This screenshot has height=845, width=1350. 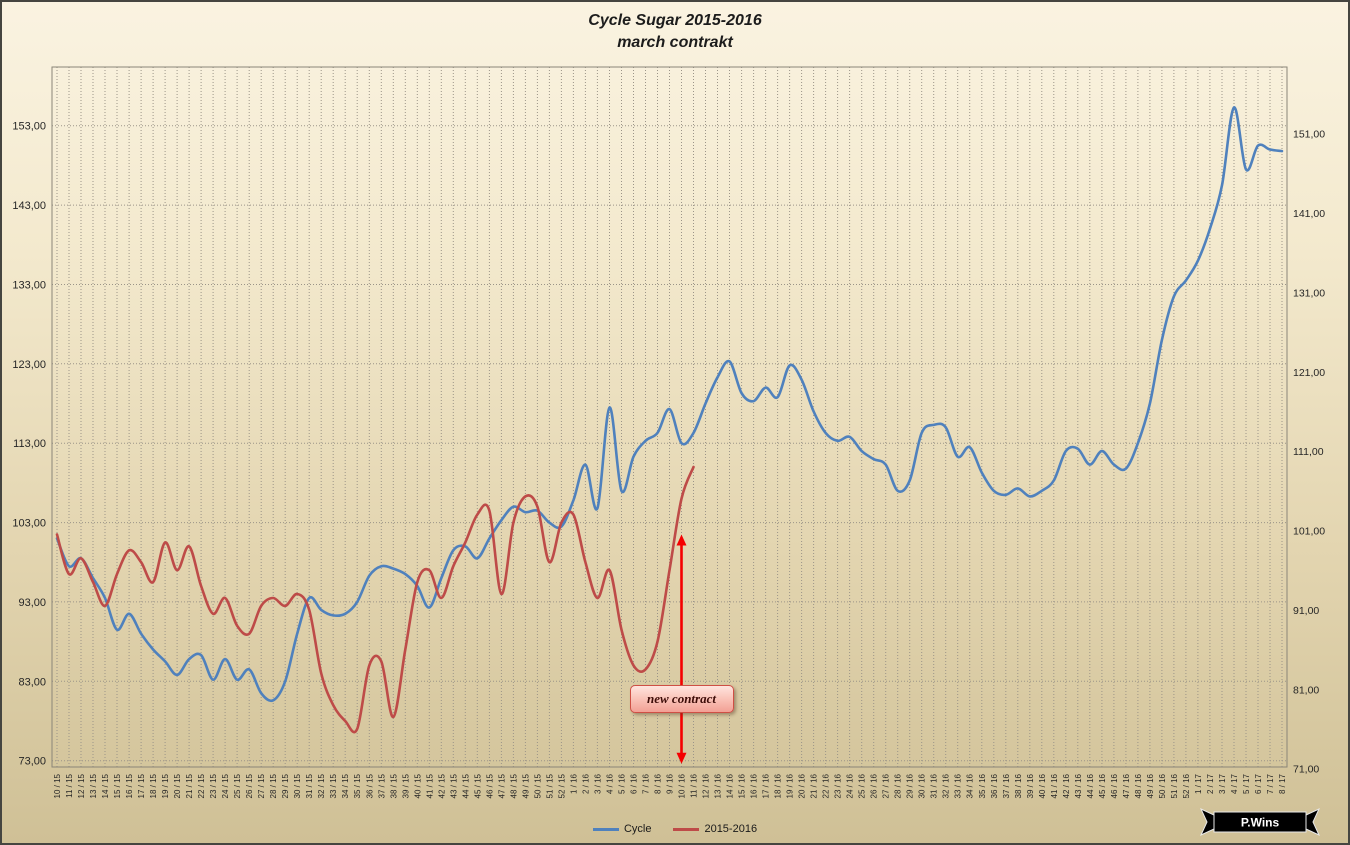 What do you see at coordinates (69, 785) in the screenshot?
I see `x-tick-label: 11 / 15` at bounding box center [69, 785].